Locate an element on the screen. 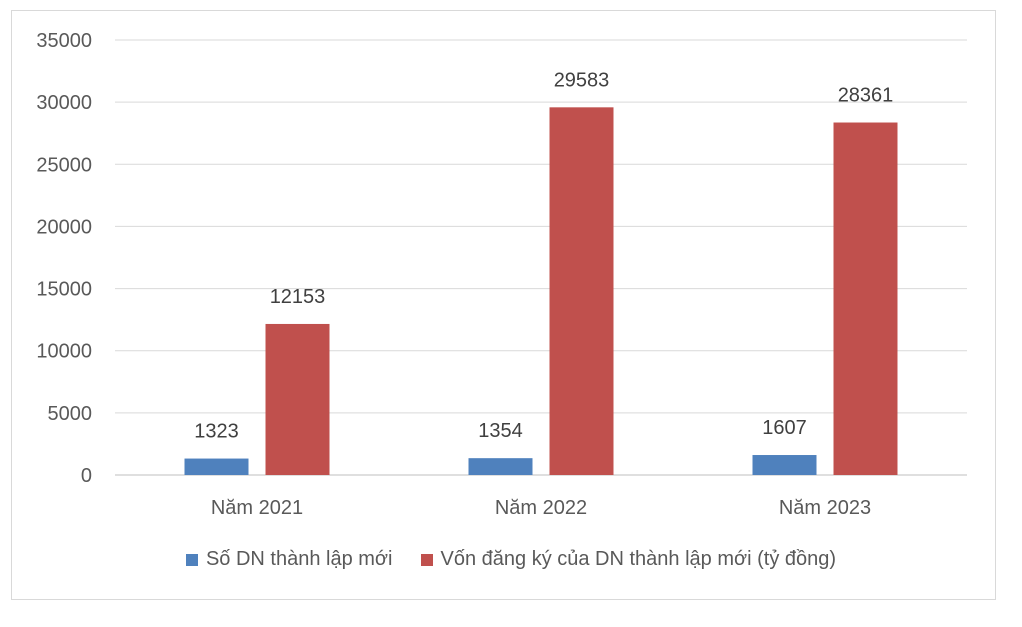  x-axis-ticks: Năm 2021 Năm 2022 Năm 2023 is located at coordinates (541, 508).